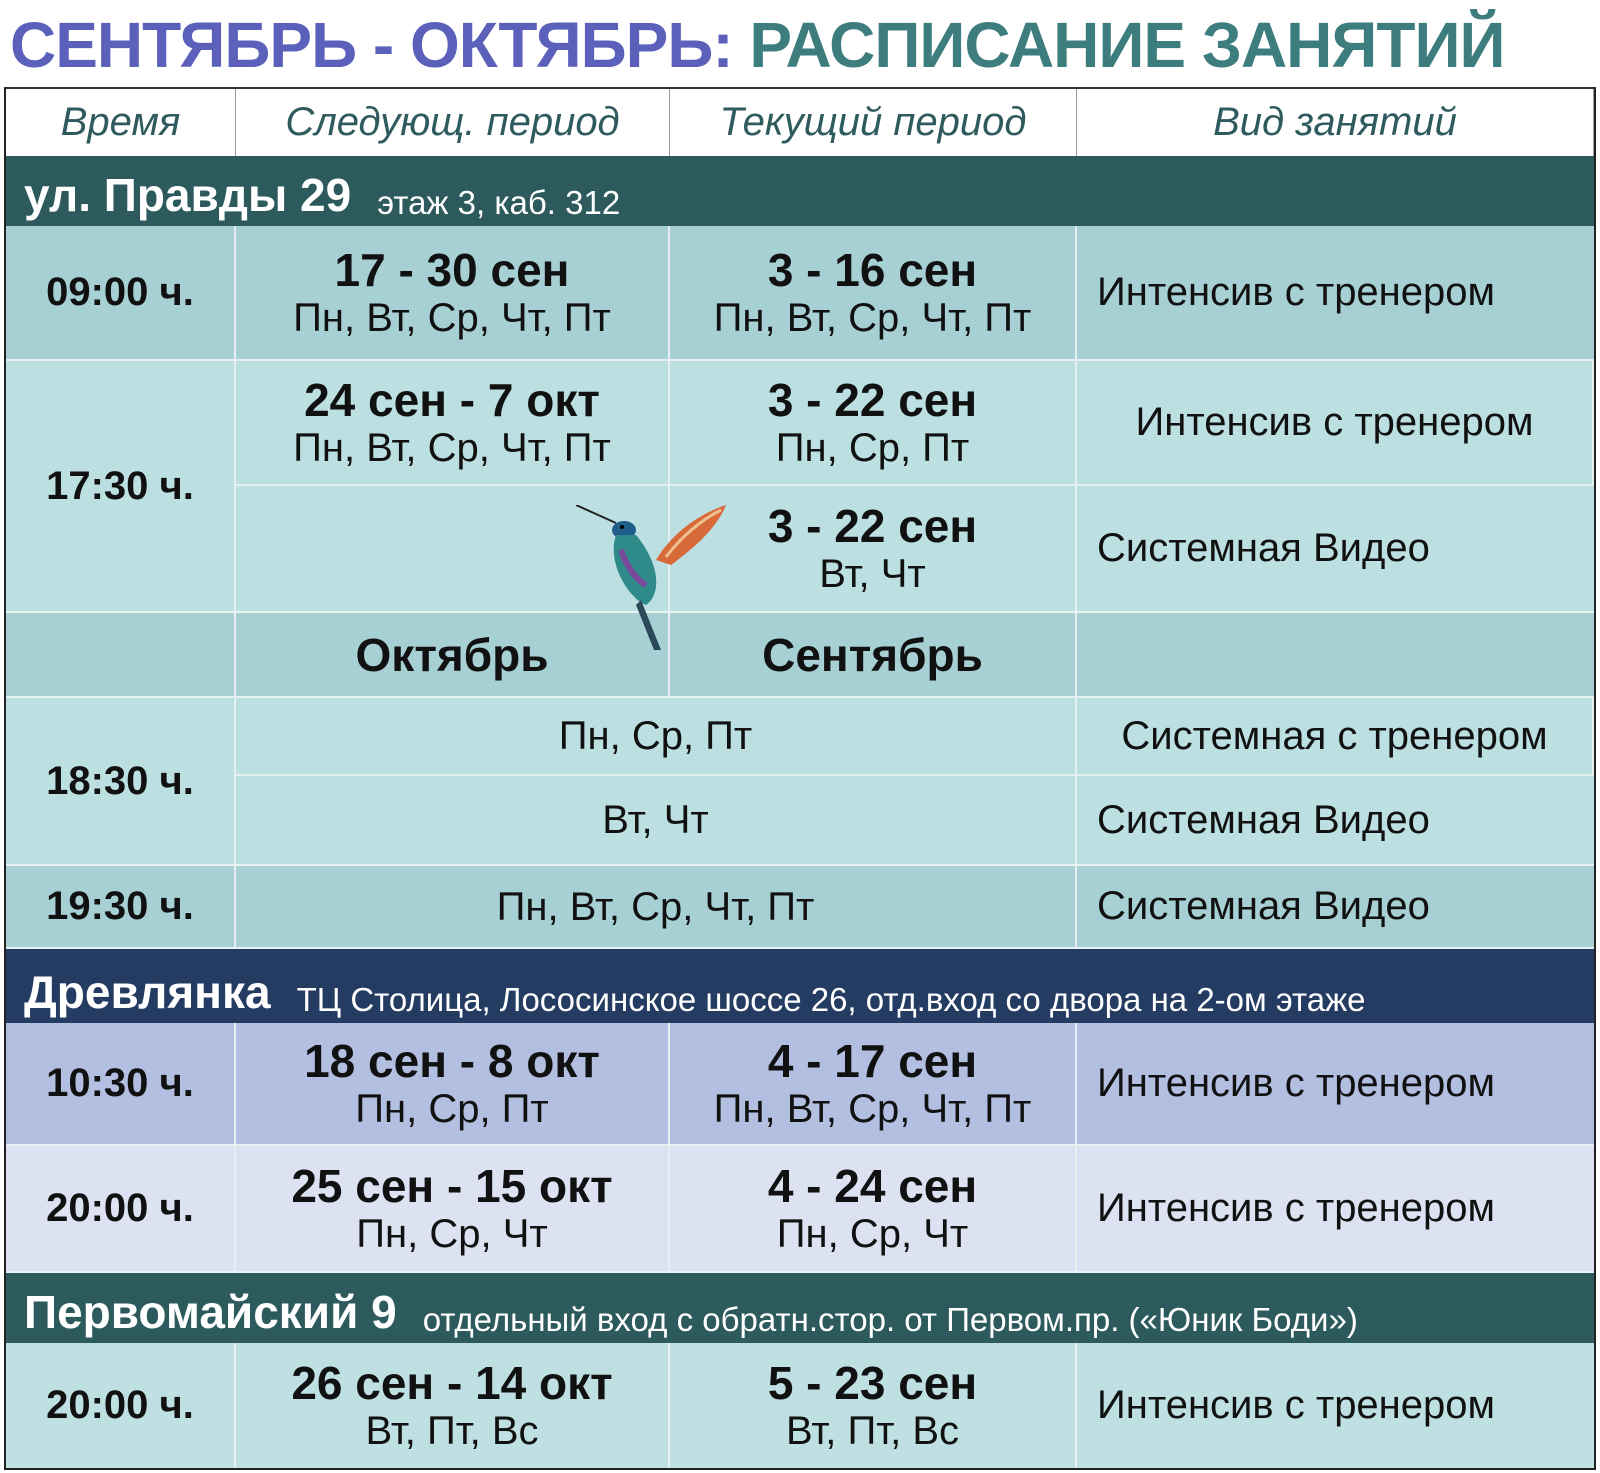 Image resolution: width=1600 pixels, height=1473 pixels. What do you see at coordinates (872, 1186) in the screenshot?
I see `cur-date: 4 - 24 сен` at bounding box center [872, 1186].